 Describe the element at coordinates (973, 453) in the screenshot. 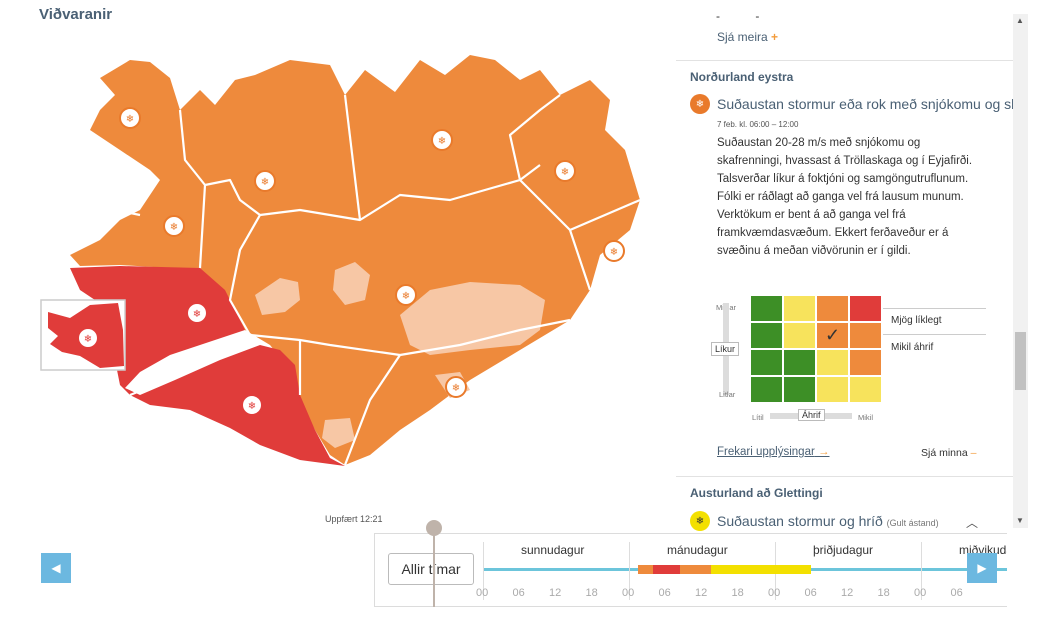

I see `minus-icon: –` at that location.